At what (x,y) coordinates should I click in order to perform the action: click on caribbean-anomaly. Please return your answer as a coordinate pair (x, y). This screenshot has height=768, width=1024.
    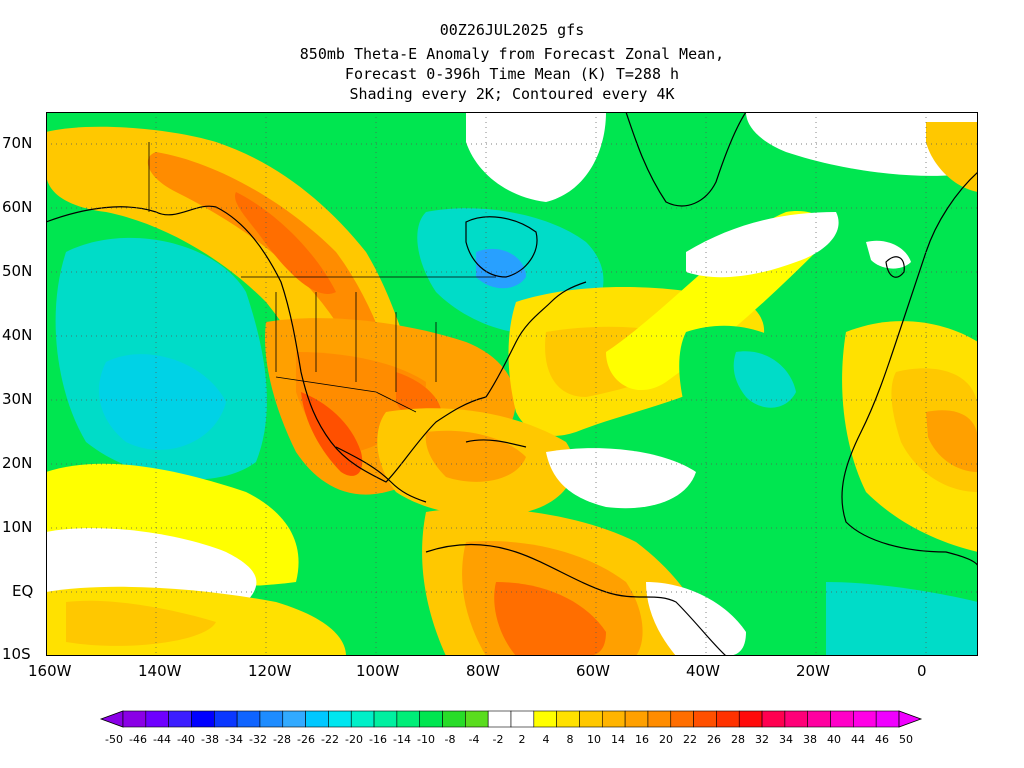
    Looking at the image, I should click on (536, 462).